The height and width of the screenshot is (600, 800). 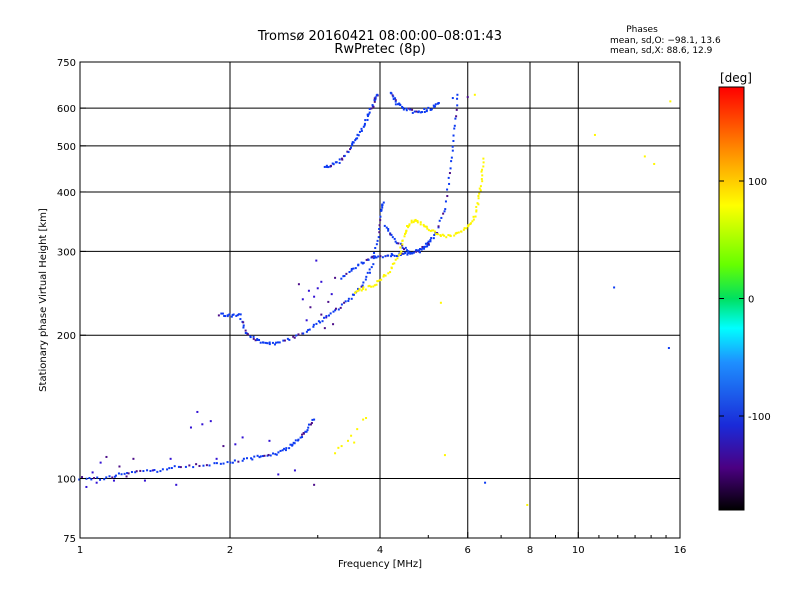 I want to click on x-tick-label: 8, so click(x=530, y=550).